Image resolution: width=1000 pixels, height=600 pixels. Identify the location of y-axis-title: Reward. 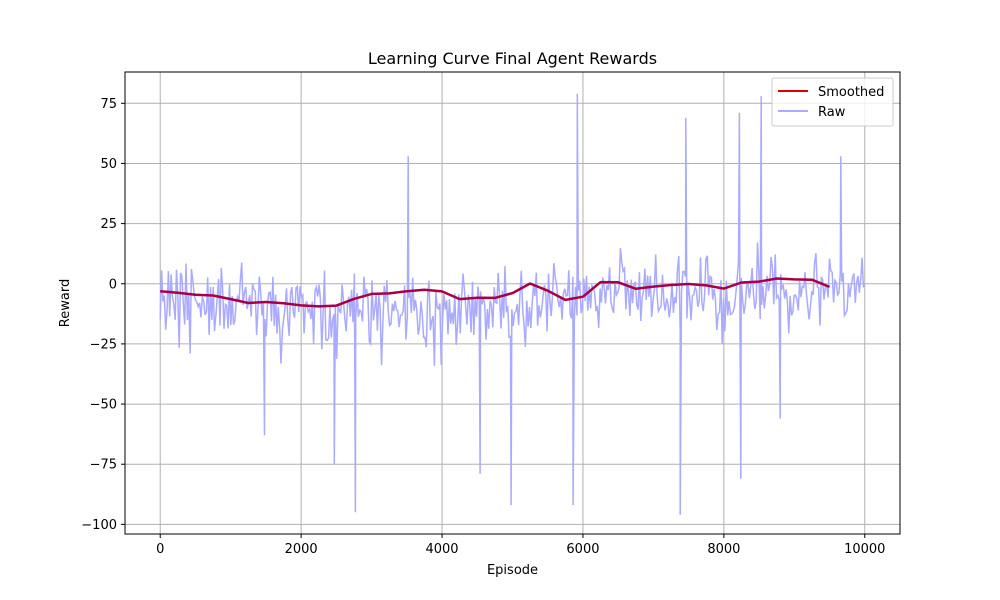
(65, 303).